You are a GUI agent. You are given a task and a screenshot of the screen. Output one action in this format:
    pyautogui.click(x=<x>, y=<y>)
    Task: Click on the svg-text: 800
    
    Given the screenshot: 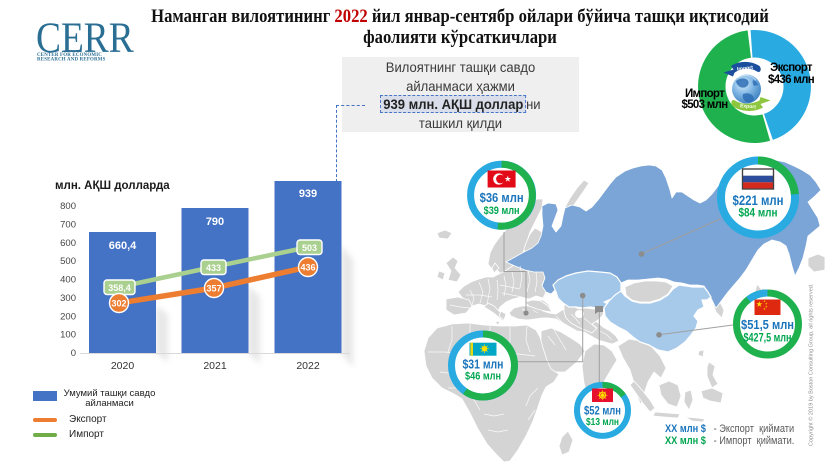 What is the action you would take?
    pyautogui.click(x=68, y=206)
    